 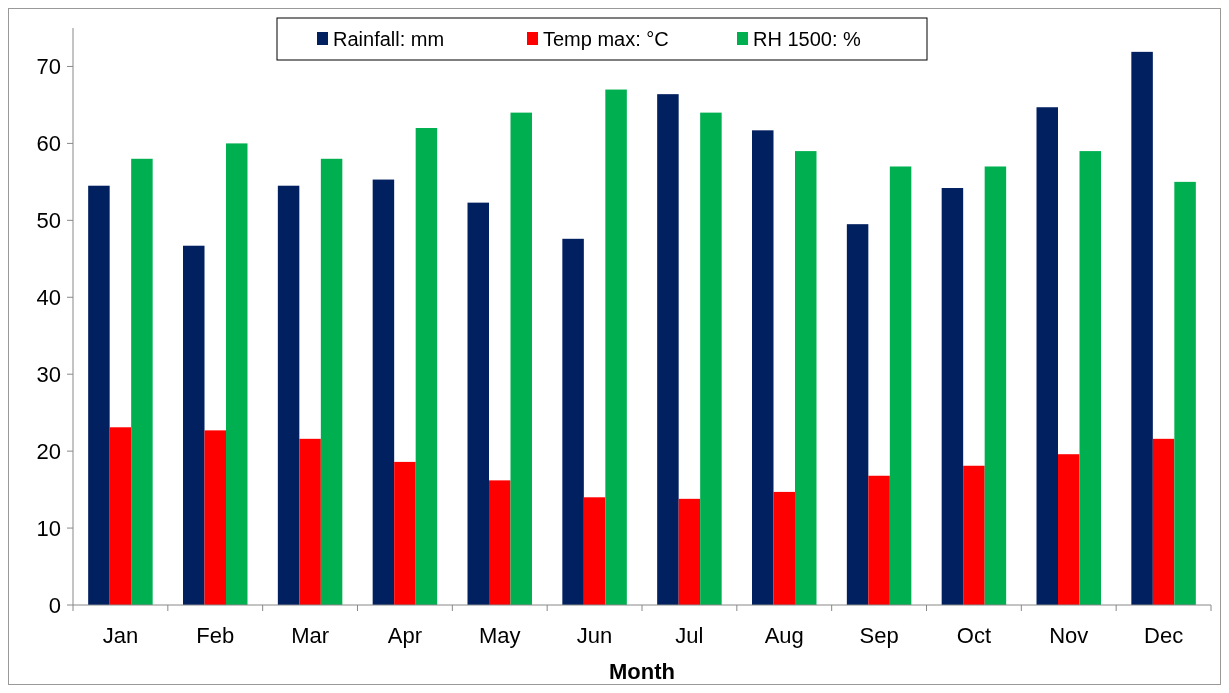 What do you see at coordinates (689, 635) in the screenshot?
I see `x-tick-label: Jul` at bounding box center [689, 635].